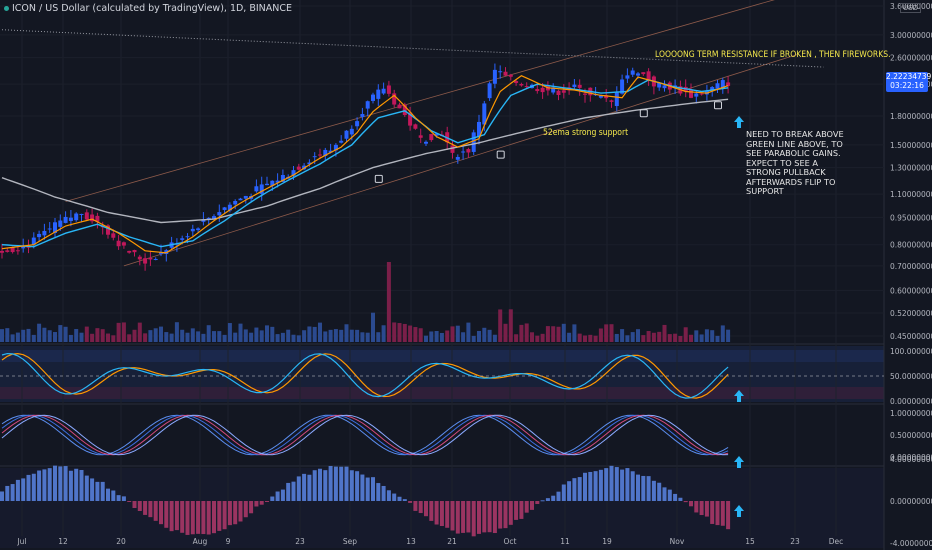 The image size is (932, 550). I want to click on histogram-tick-label: 0.00000000, so click(911, 501).